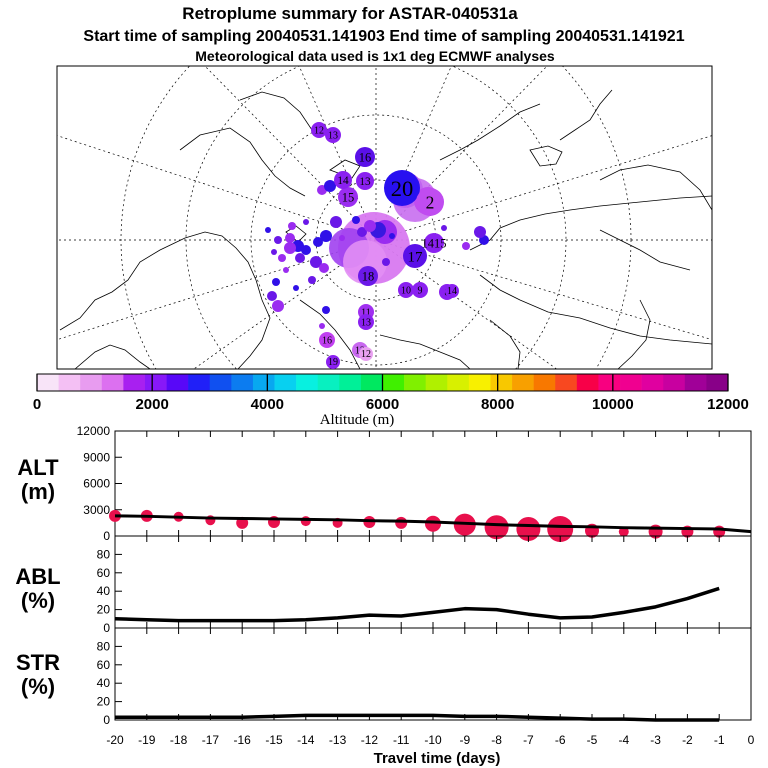 The height and width of the screenshot is (768, 768). What do you see at coordinates (434, 244) in the screenshot?
I see `plume-day-label: 1415` at bounding box center [434, 244].